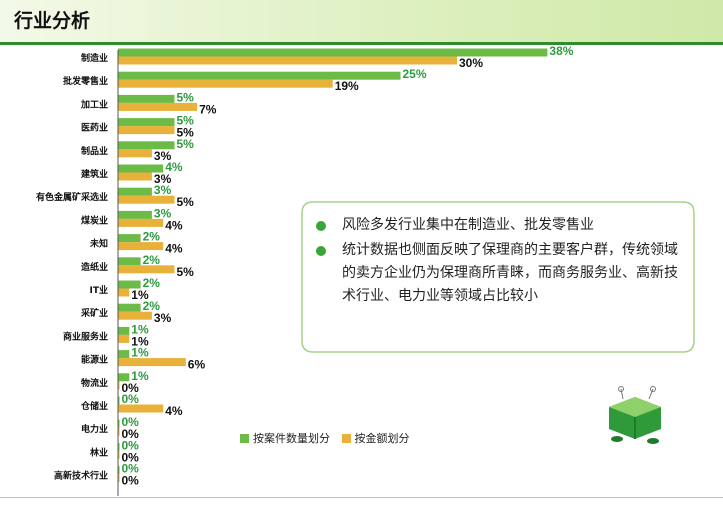  I want to click on note-text: 风险多发行业集中在制造业、批发零售业, so click(468, 225).